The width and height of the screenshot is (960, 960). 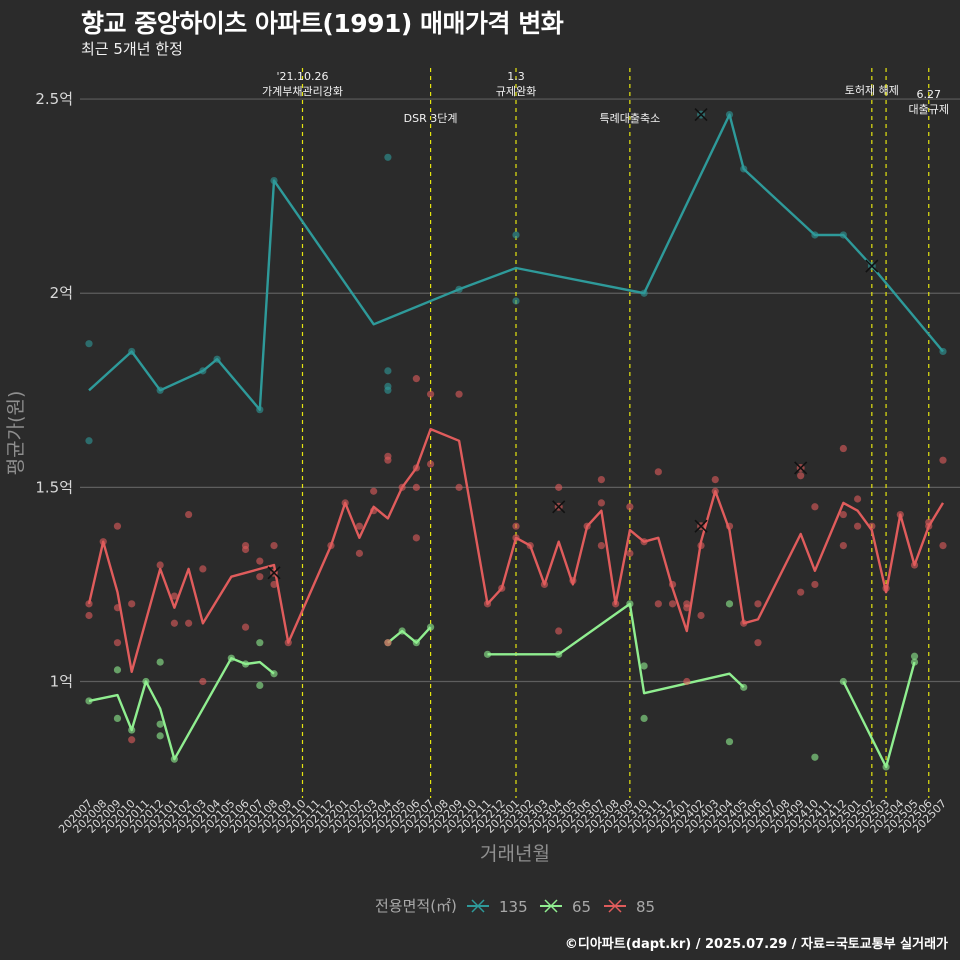 What do you see at coordinates (54, 487) in the screenshot?
I see `y-tick-label: 1.5억` at bounding box center [54, 487].